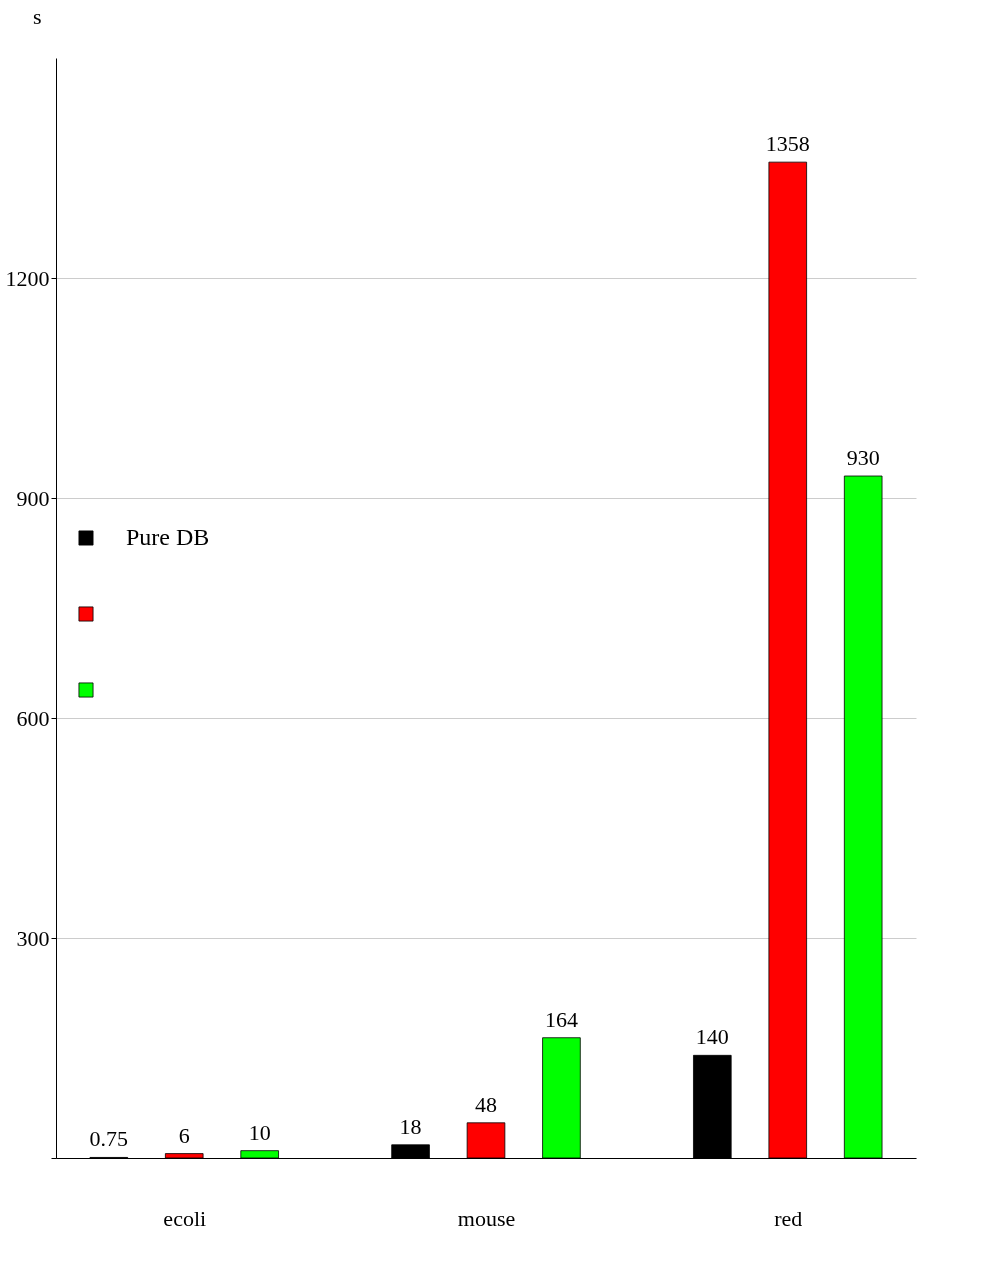 Image resolution: width=992 pixels, height=1283 pixels. What do you see at coordinates (787, 144) in the screenshot?
I see `data-label: 1358` at bounding box center [787, 144].